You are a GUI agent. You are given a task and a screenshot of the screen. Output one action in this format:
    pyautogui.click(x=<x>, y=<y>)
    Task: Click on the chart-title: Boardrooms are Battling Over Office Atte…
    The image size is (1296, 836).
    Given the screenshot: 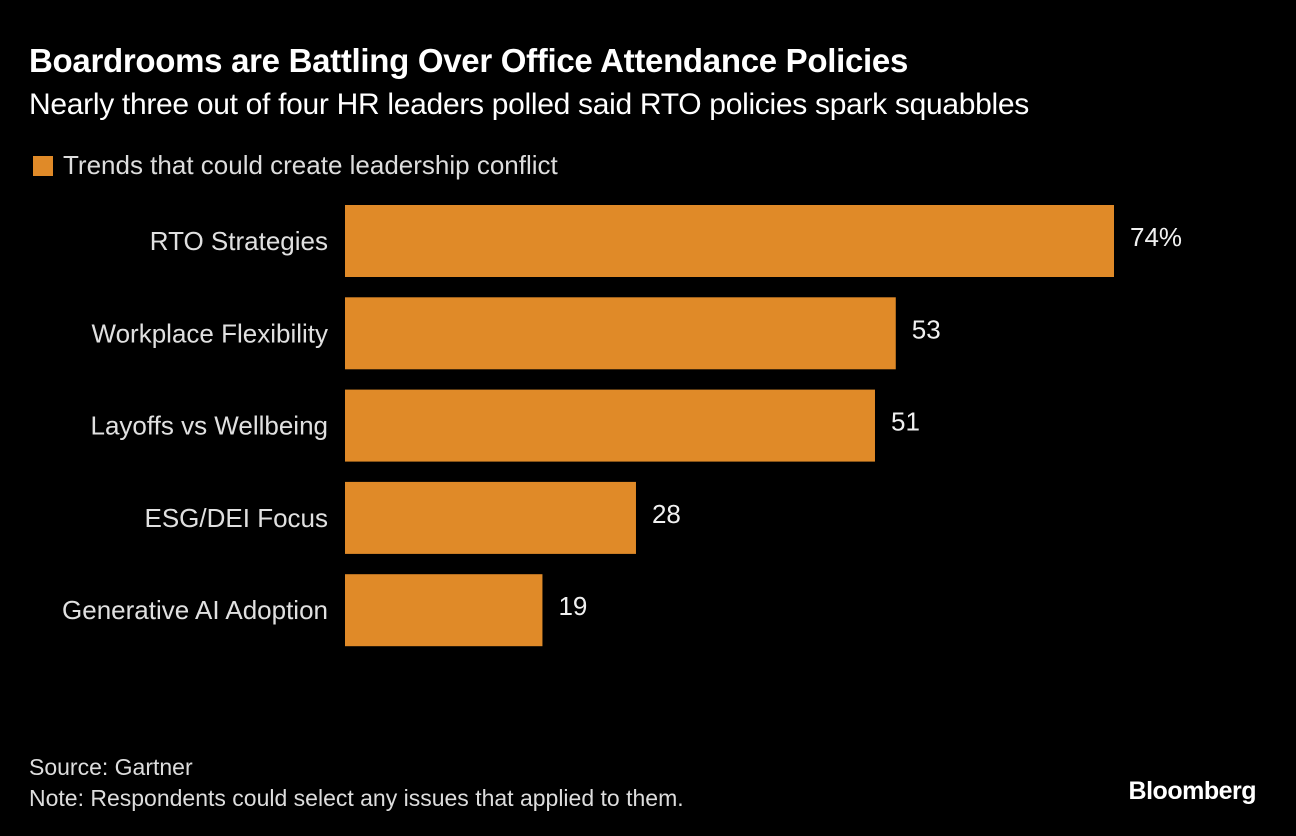 What is the action you would take?
    pyautogui.click(x=469, y=60)
    